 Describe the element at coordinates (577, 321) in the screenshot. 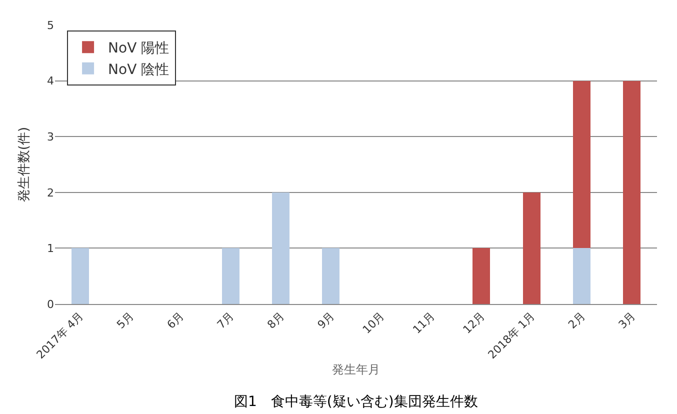

I see `x-tick-label: 2月` at that location.